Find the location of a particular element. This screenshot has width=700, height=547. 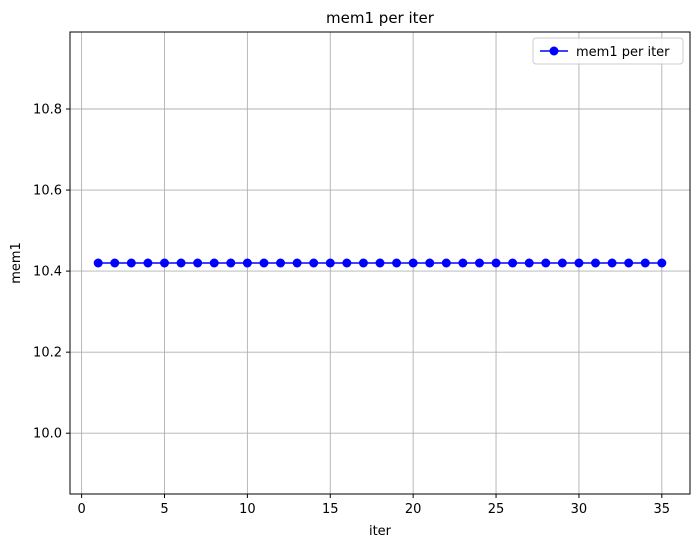

x-axis-label: iter is located at coordinates (380, 531).